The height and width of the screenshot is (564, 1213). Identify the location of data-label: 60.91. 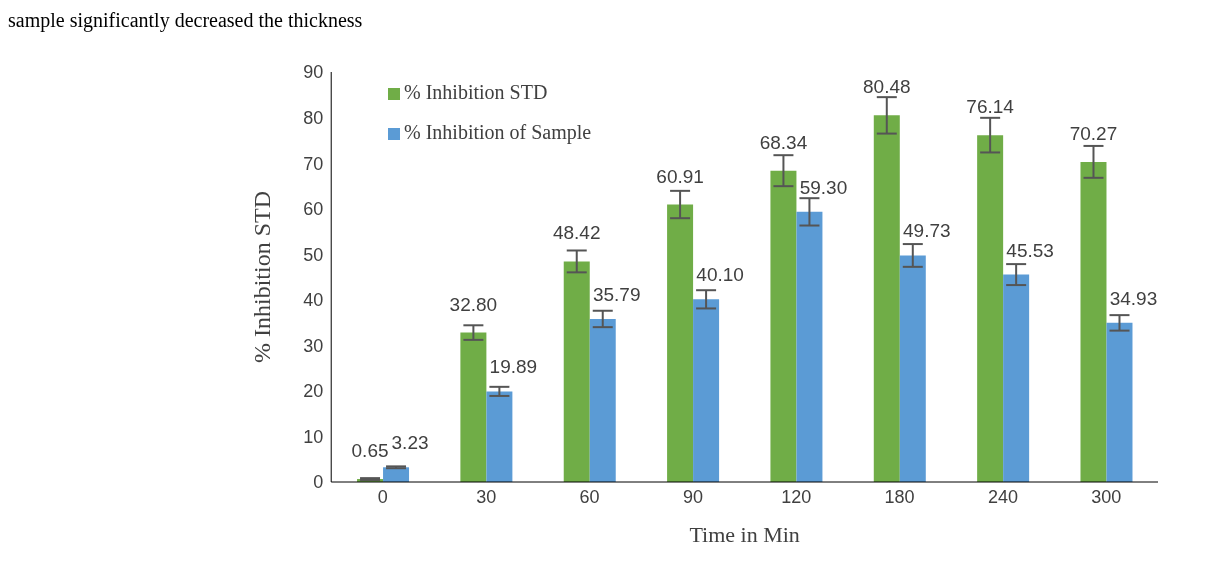
(680, 176).